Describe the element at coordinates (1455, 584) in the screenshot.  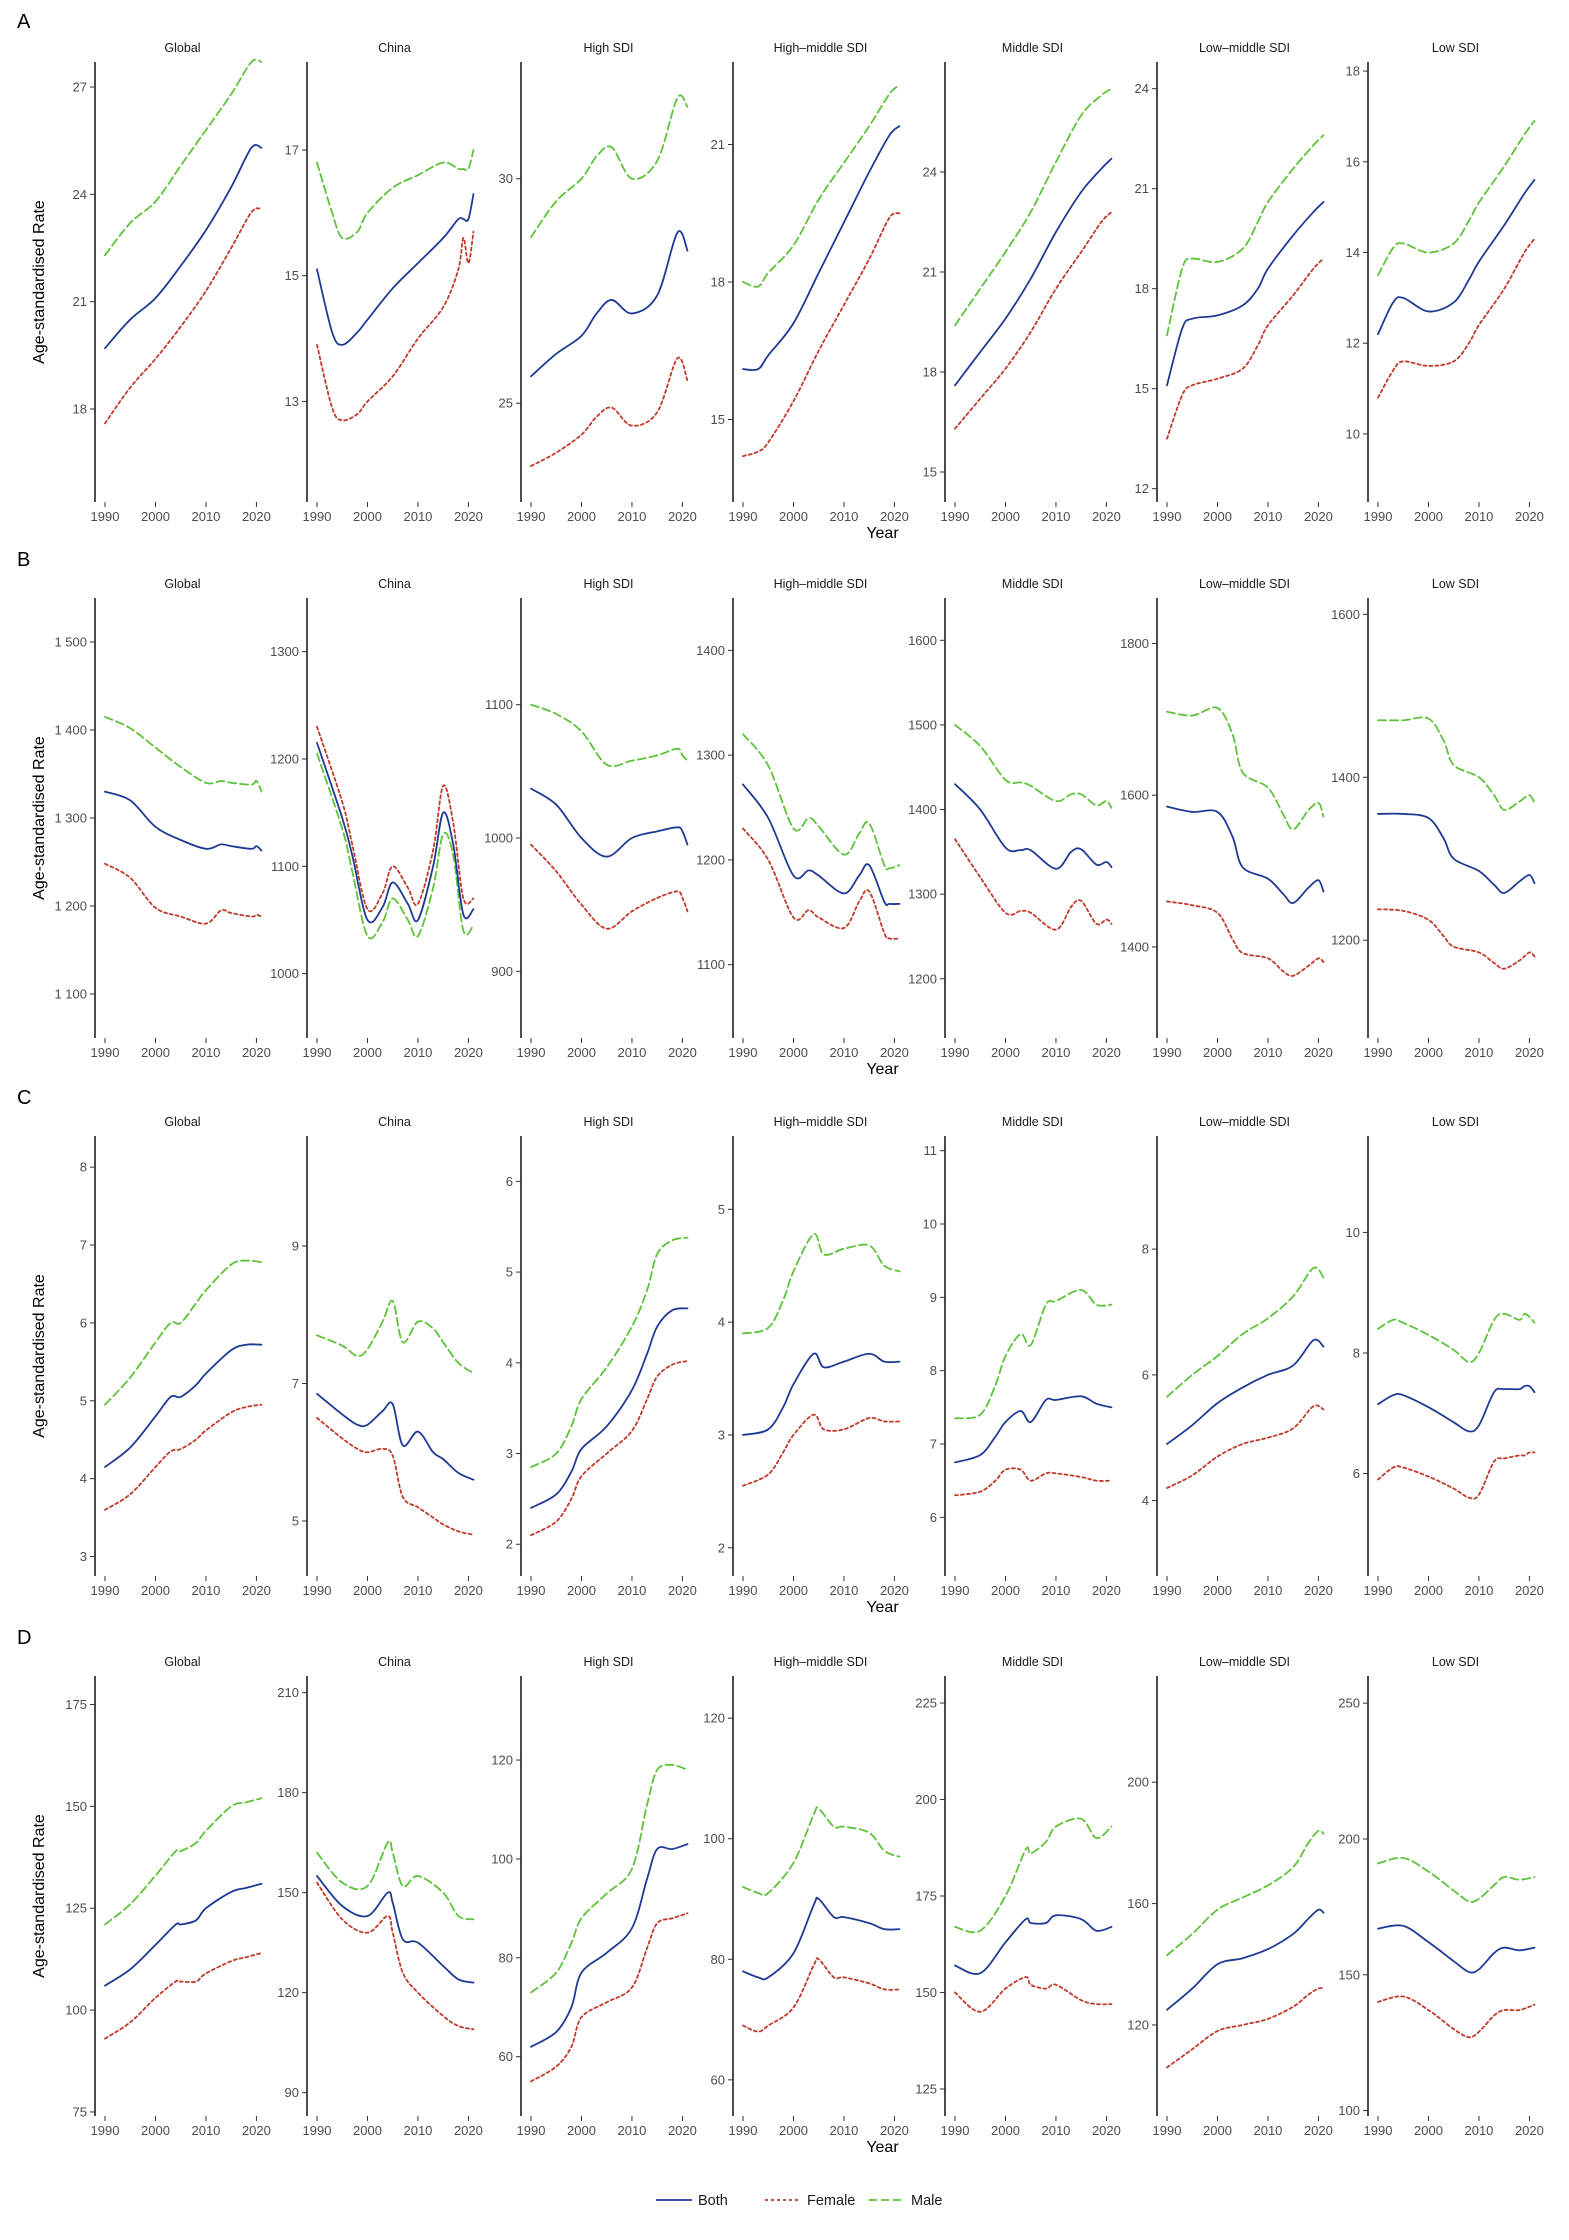
I see `facet-title: Low SDI` at that location.